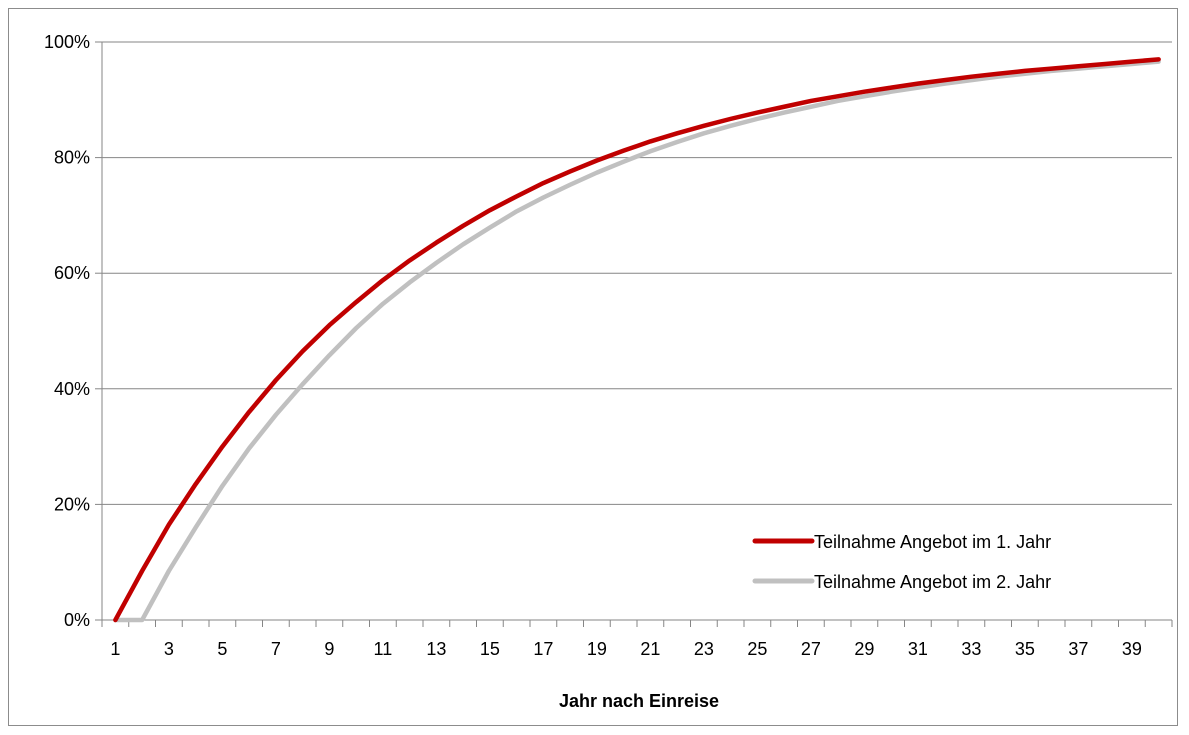  I want to click on y-tick-label: 60%, so click(72, 273).